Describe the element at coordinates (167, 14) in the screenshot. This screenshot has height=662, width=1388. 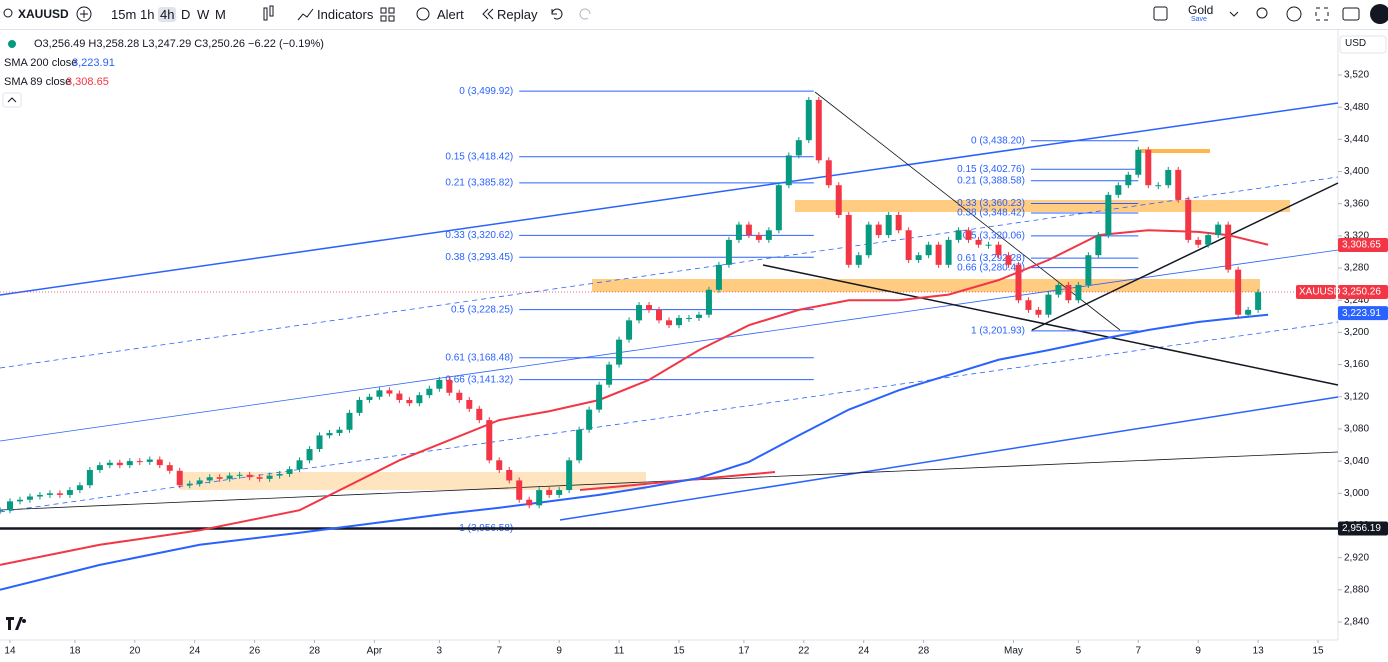
I see `interval: 4h` at that location.